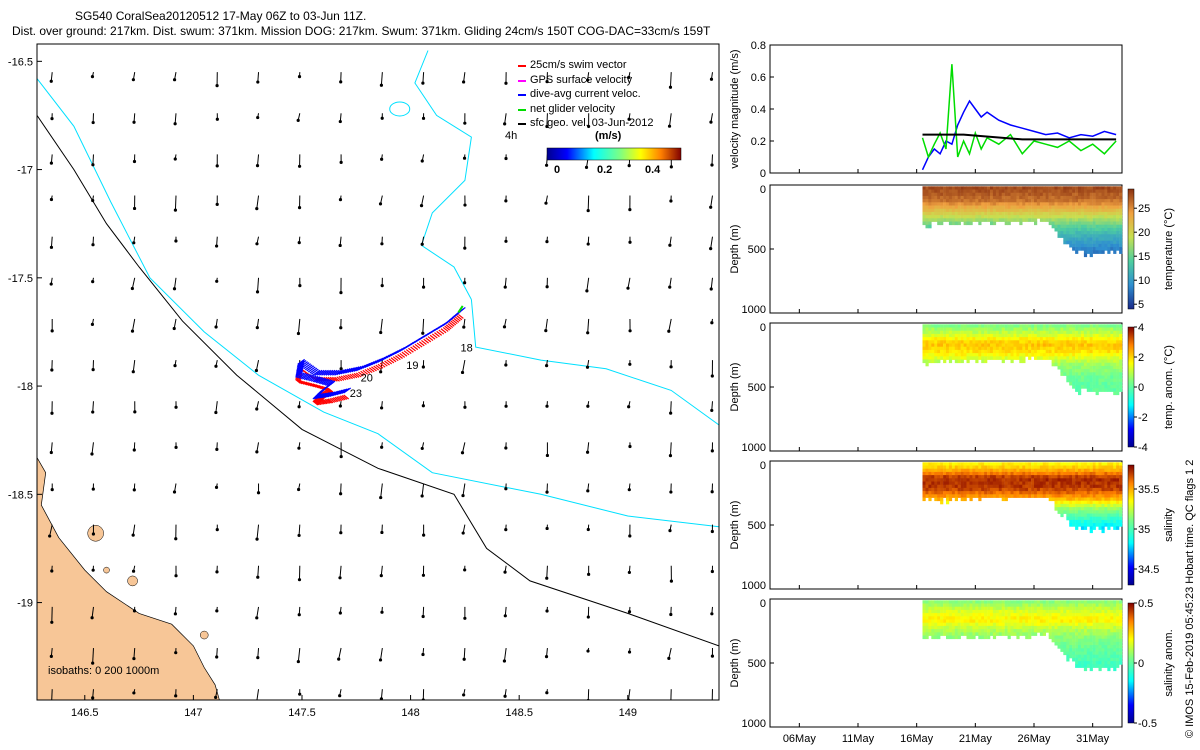 Image resolution: width=1200 pixels, height=750 pixels. What do you see at coordinates (356, 394) in the screenshot?
I see `day-label-3: 23` at bounding box center [356, 394].